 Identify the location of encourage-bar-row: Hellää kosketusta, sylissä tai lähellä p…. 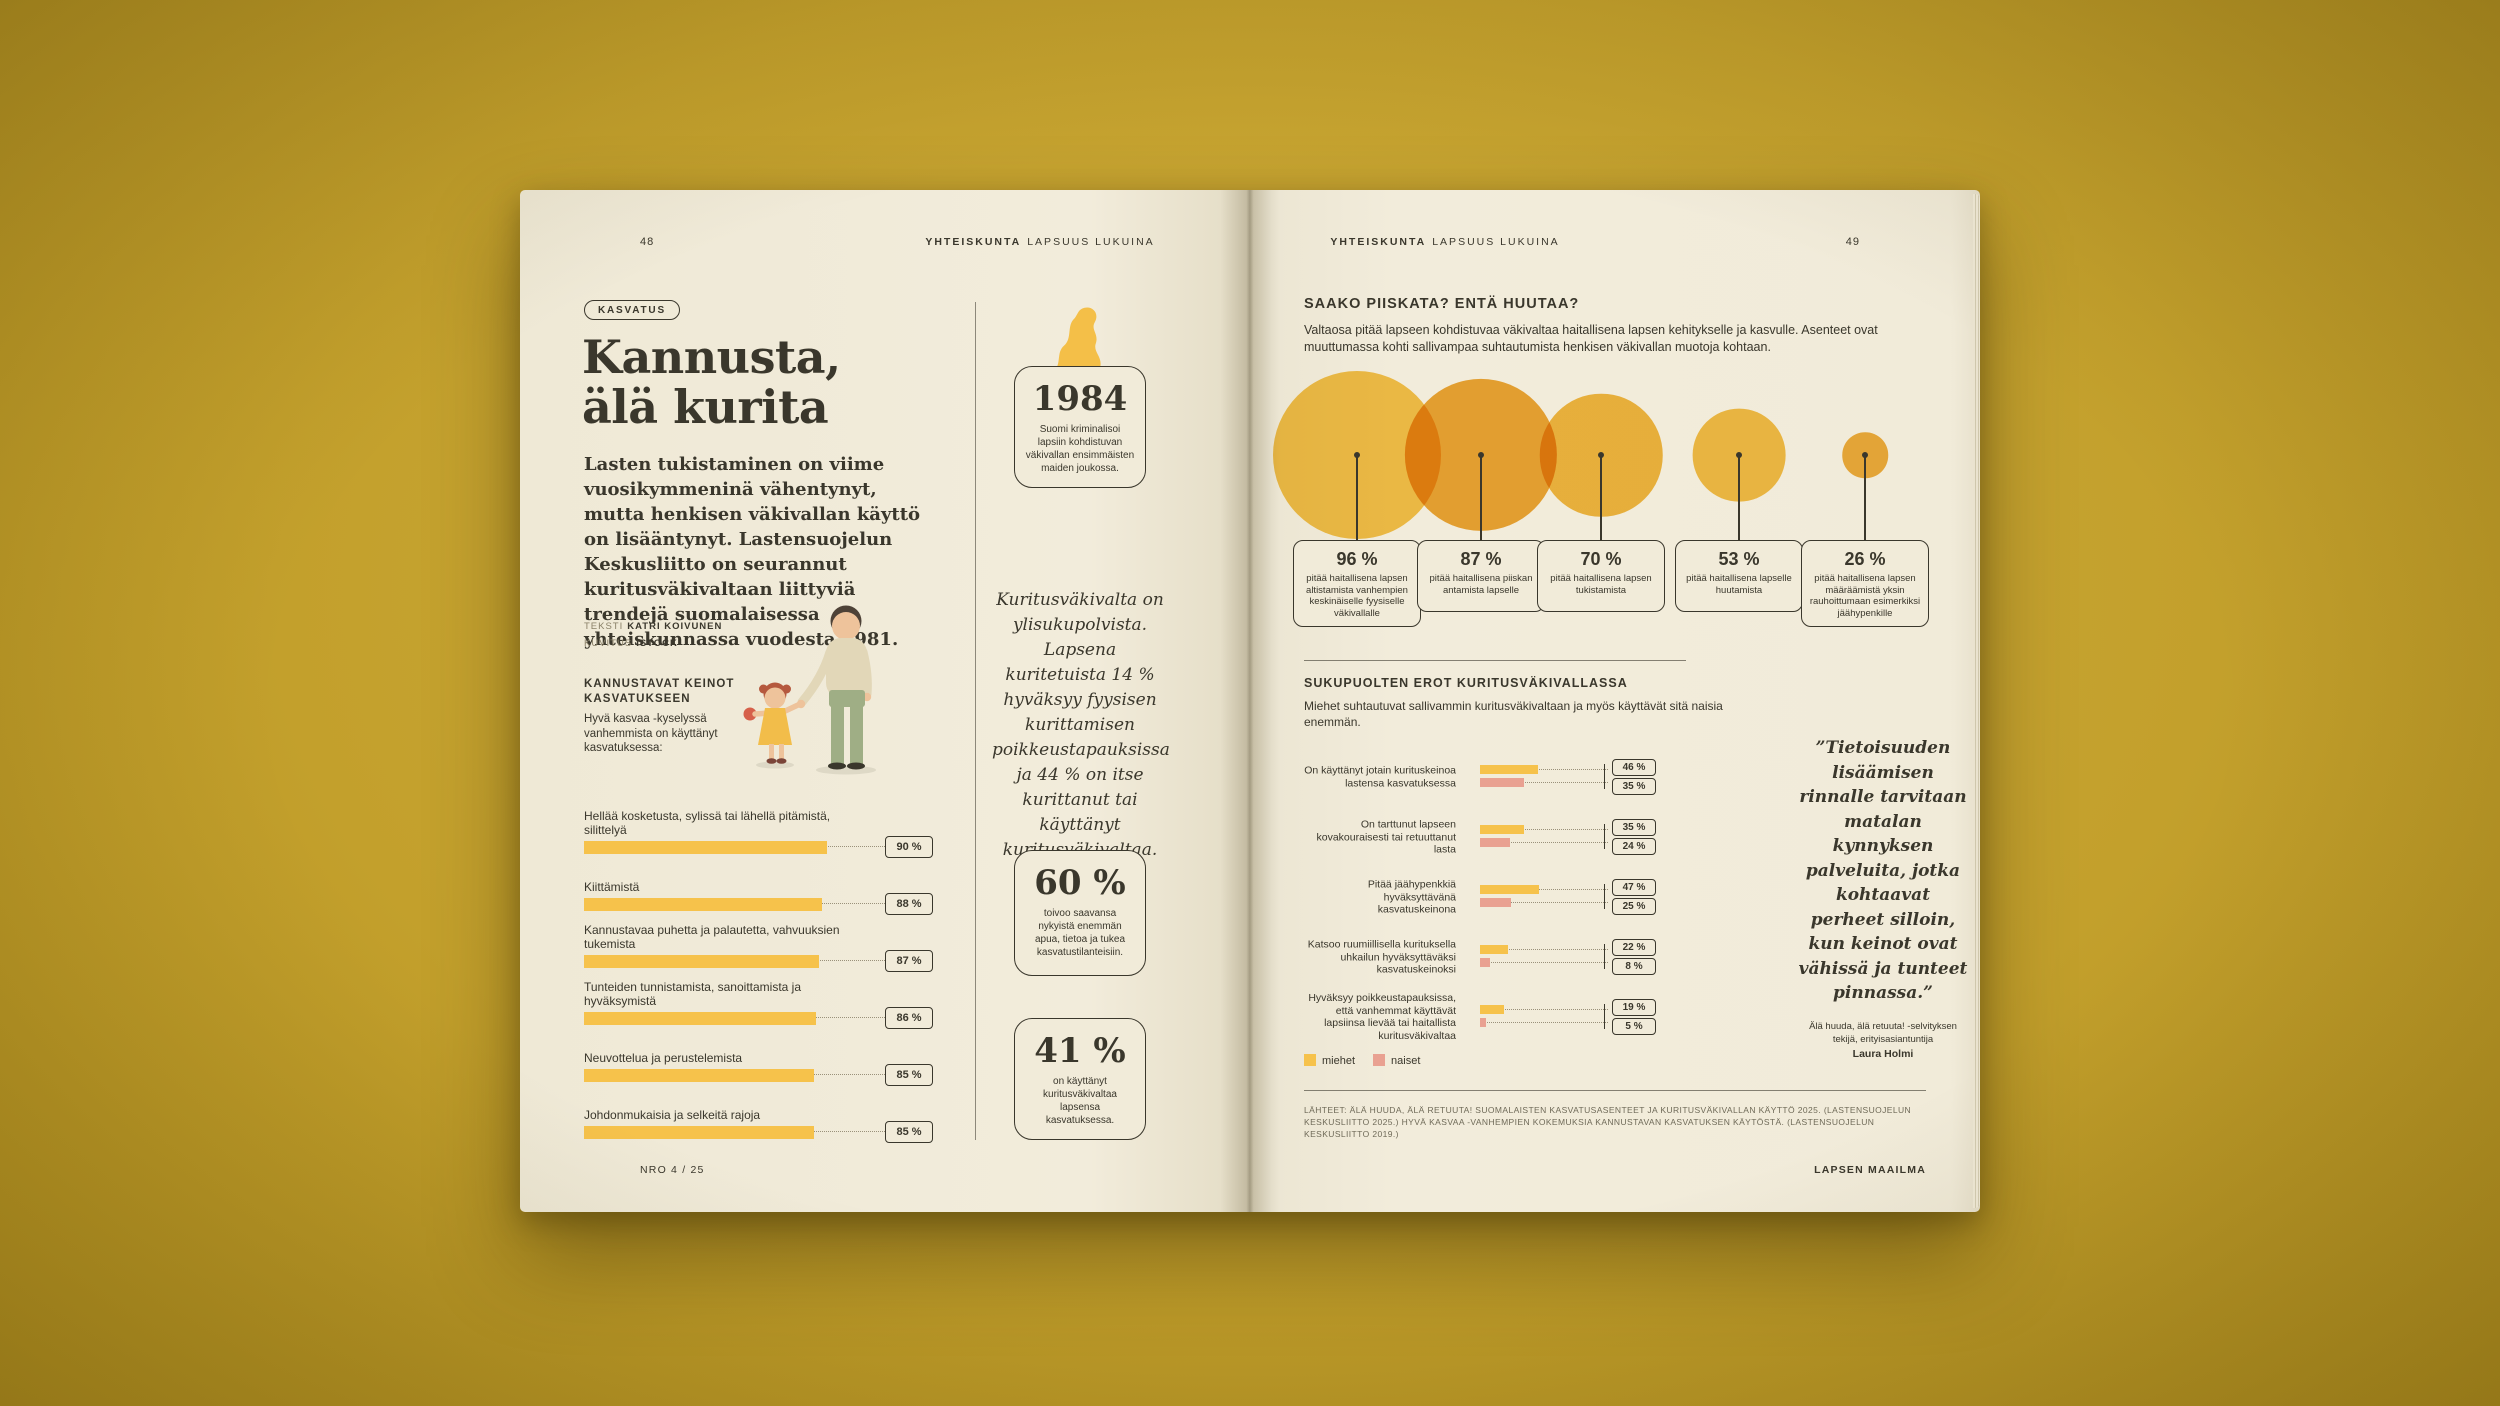
(760, 833).